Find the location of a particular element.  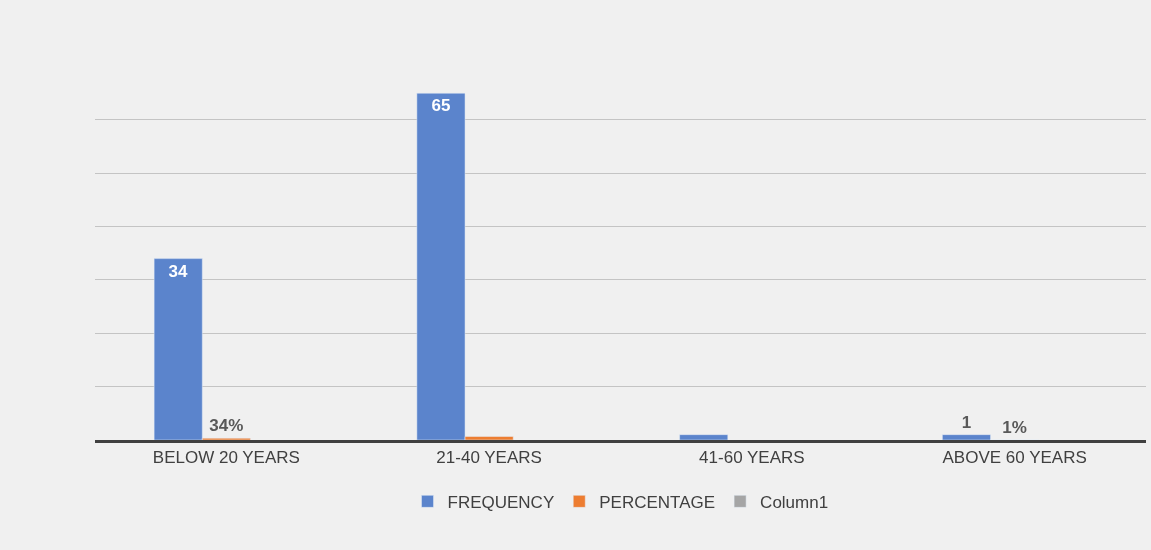

x-tick-label: 21-40 YEARS is located at coordinates (489, 458).